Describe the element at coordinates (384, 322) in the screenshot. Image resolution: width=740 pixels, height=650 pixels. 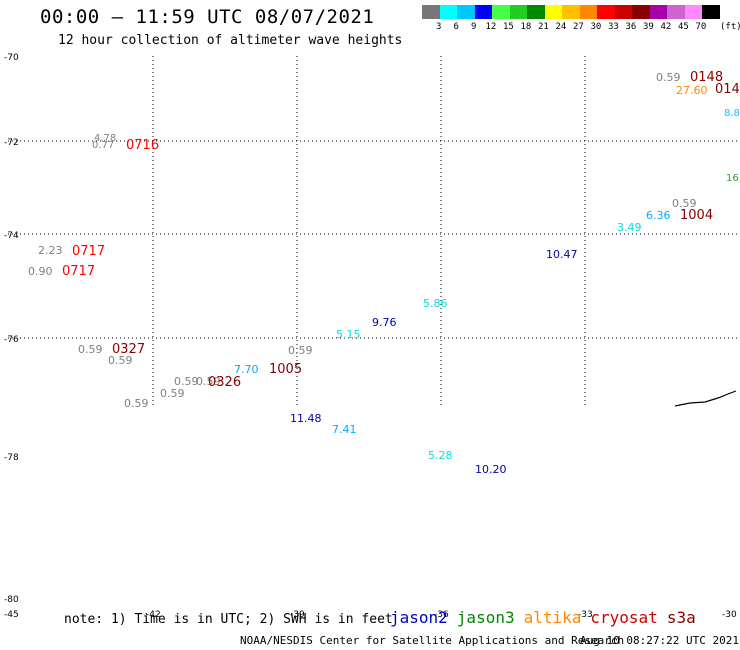
I see `wave-height-label: 9.76` at that location.